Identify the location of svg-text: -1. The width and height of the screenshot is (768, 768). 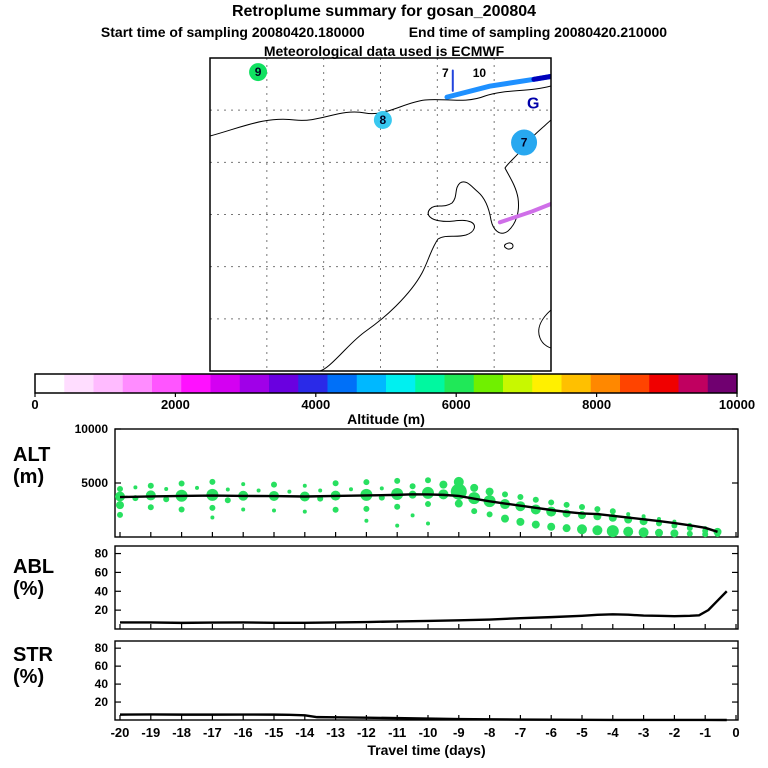
(705, 732).